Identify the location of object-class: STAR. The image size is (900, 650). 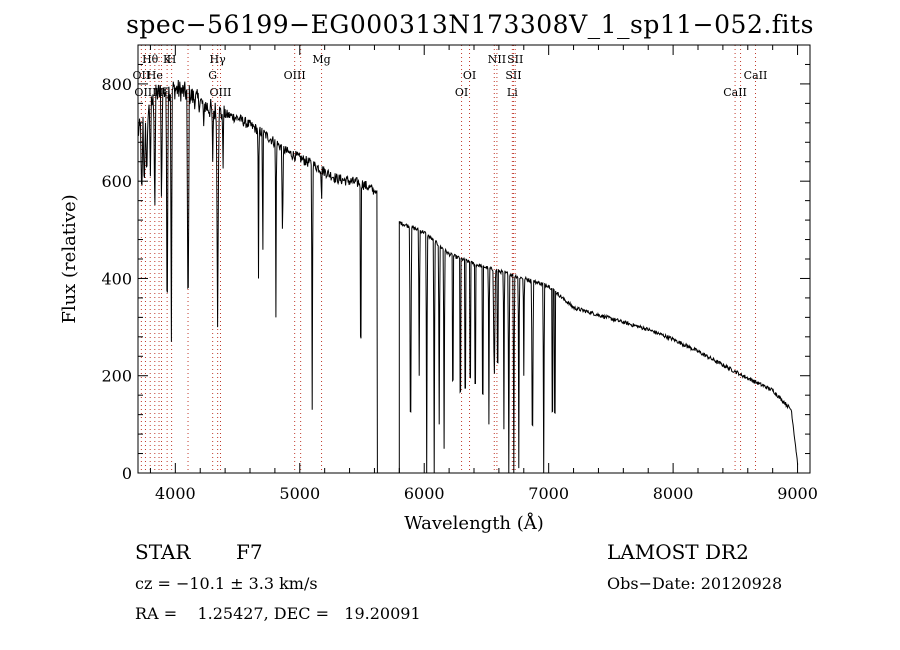
(163, 552).